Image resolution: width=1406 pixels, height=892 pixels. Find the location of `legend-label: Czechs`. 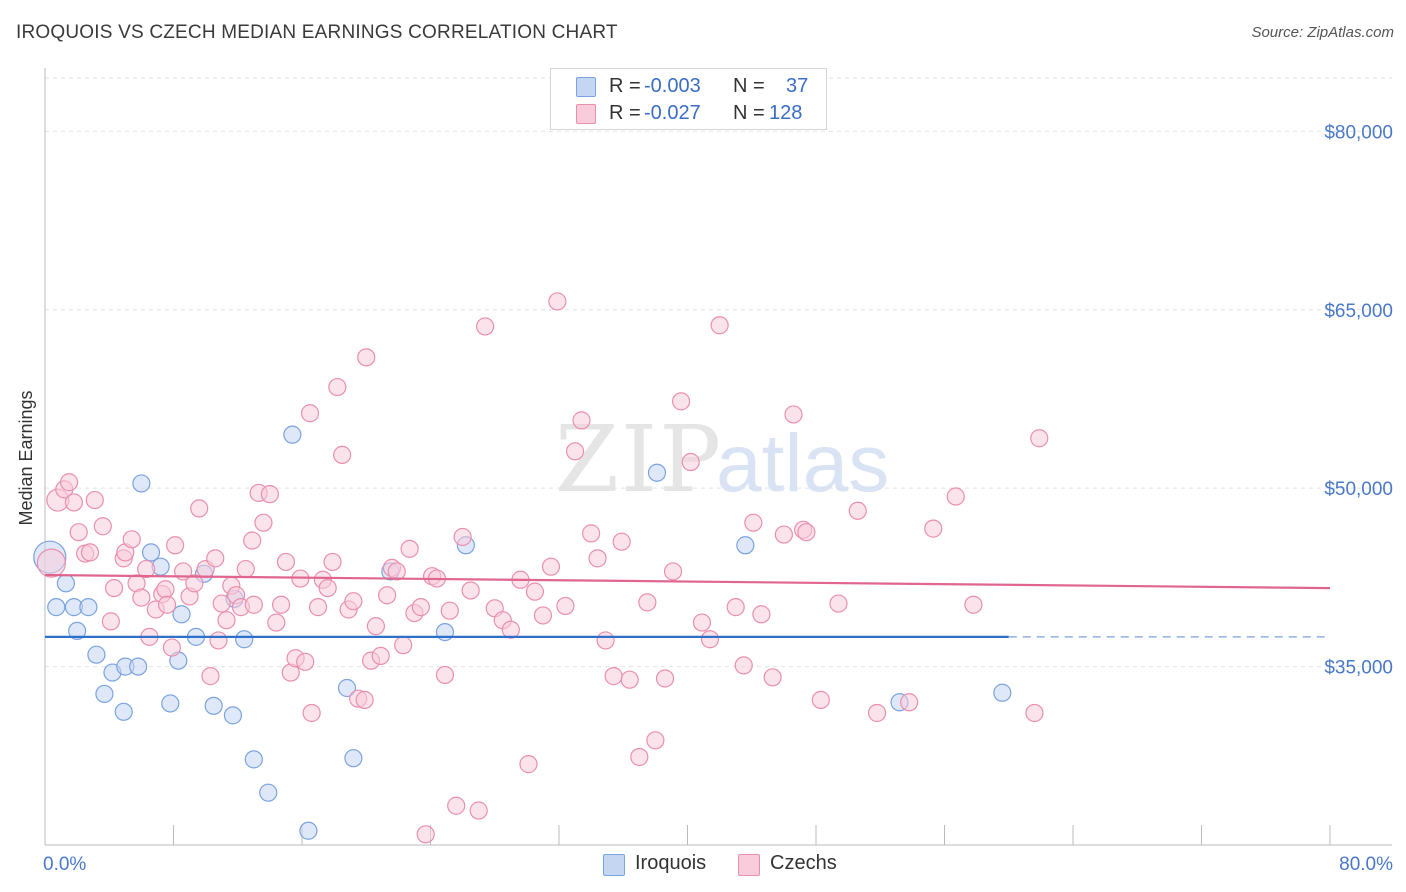

legend-label: Czechs is located at coordinates (803, 863).